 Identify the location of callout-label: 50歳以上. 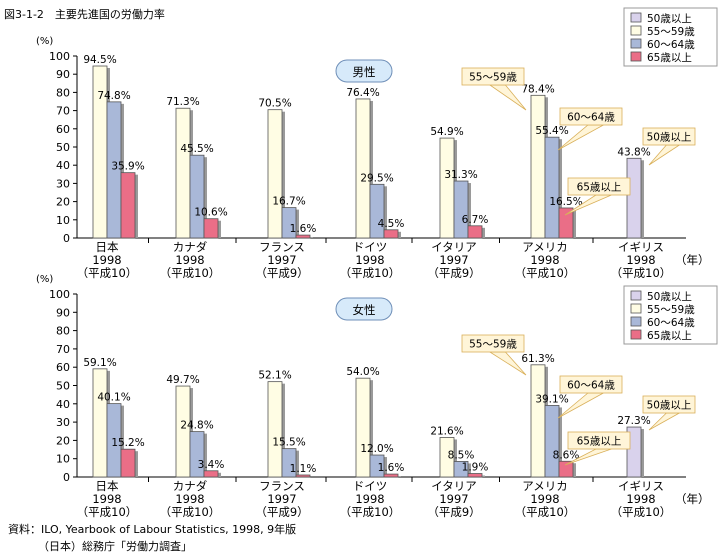
(669, 406).